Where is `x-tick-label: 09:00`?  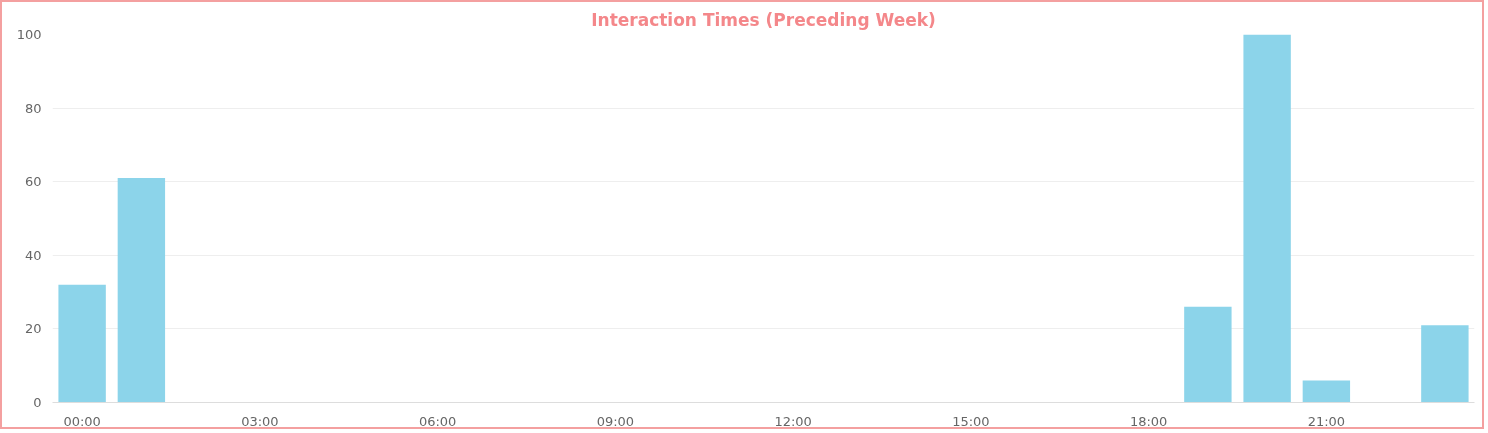
x-tick-label: 09:00 is located at coordinates (615, 421).